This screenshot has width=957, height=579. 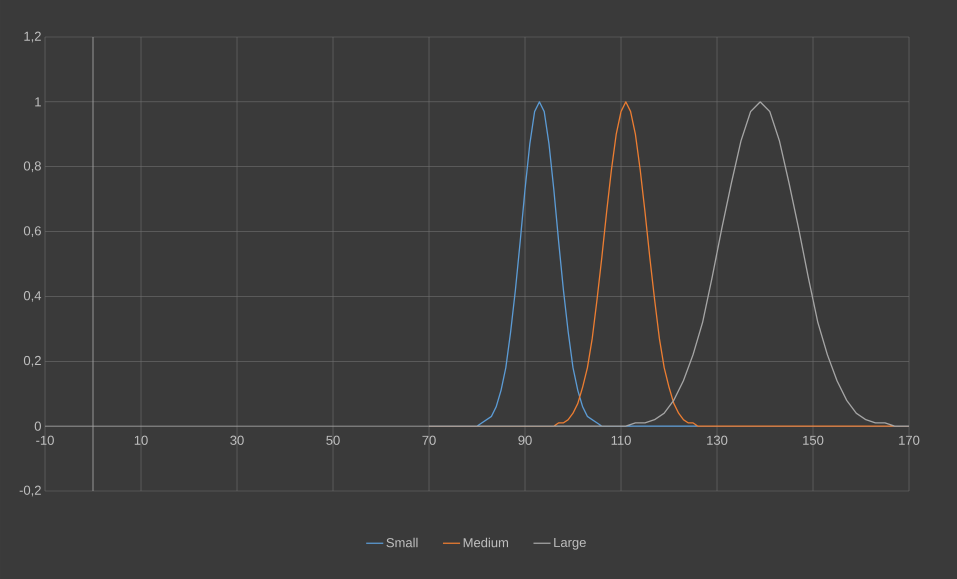 I want to click on x-tick-label: 110, so click(x=621, y=440).